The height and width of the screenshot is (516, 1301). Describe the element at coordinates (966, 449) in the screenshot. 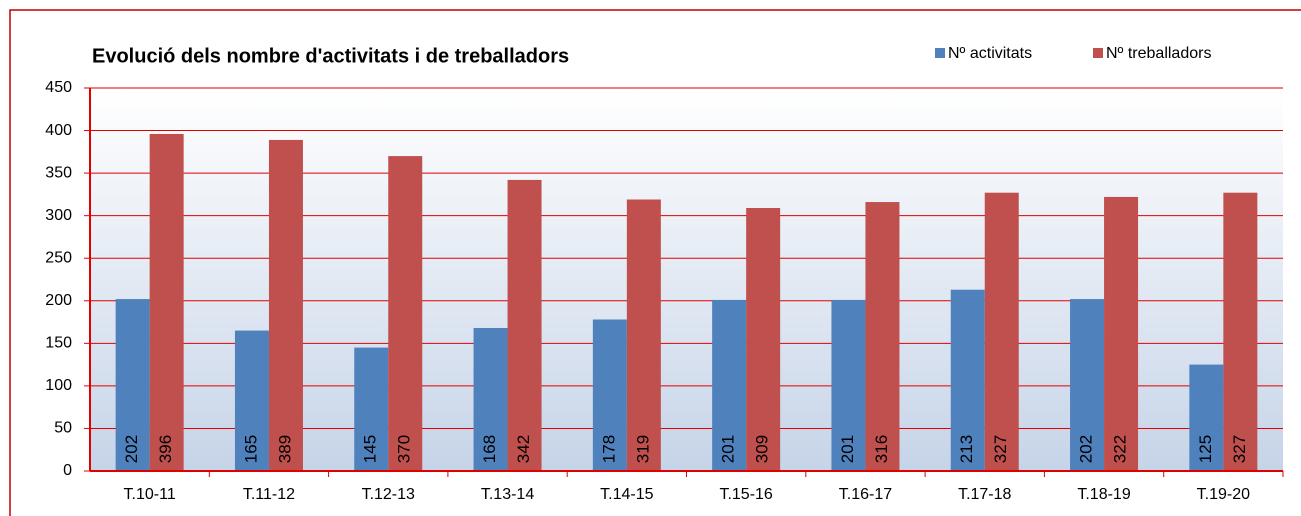

I see `value-label: 213` at that location.